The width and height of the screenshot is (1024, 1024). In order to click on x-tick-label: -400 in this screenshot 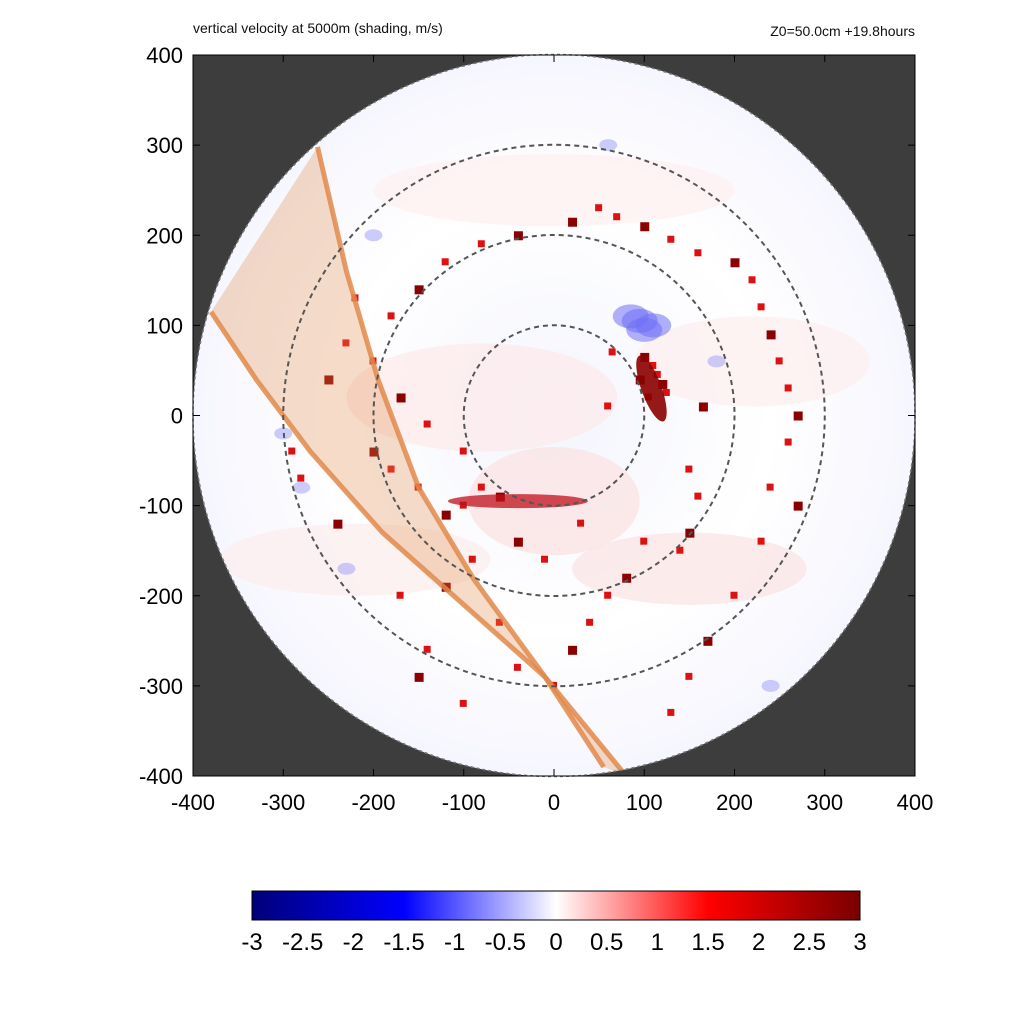, I will do `click(193, 802)`.